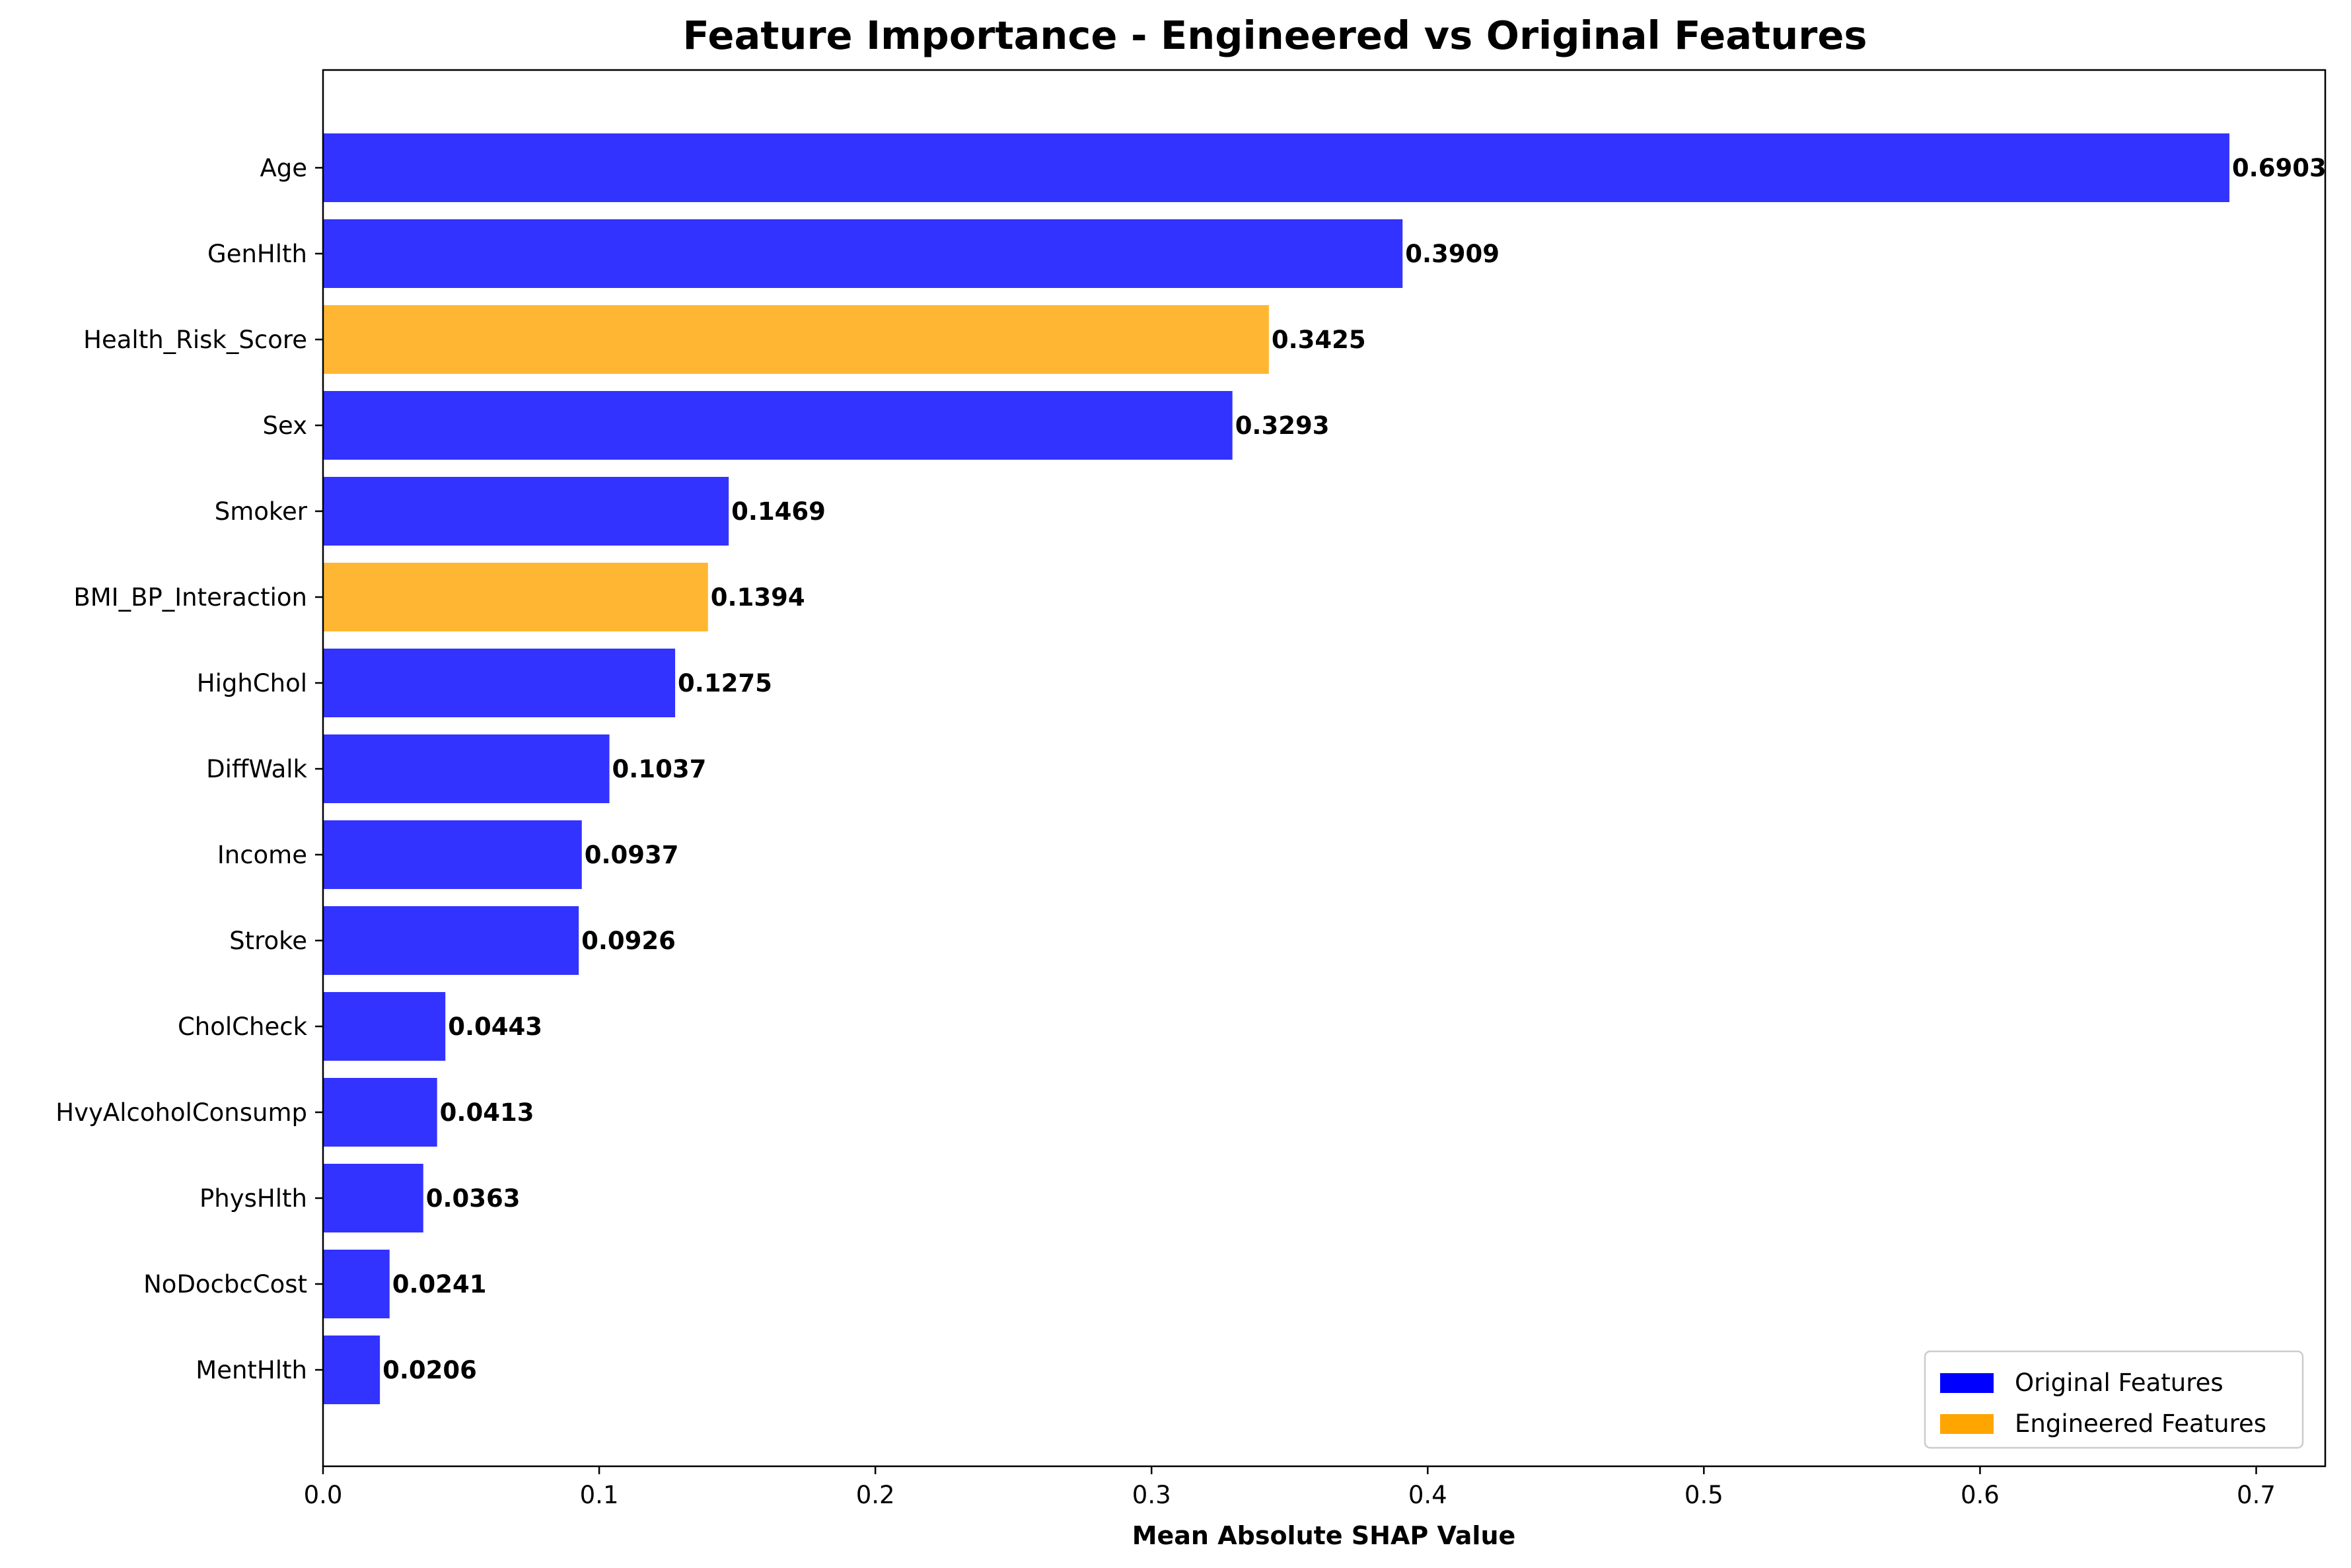 Image resolution: width=2351 pixels, height=1568 pixels. Describe the element at coordinates (1151, 1495) in the screenshot. I see `x-tick-label: 0.3` at that location.